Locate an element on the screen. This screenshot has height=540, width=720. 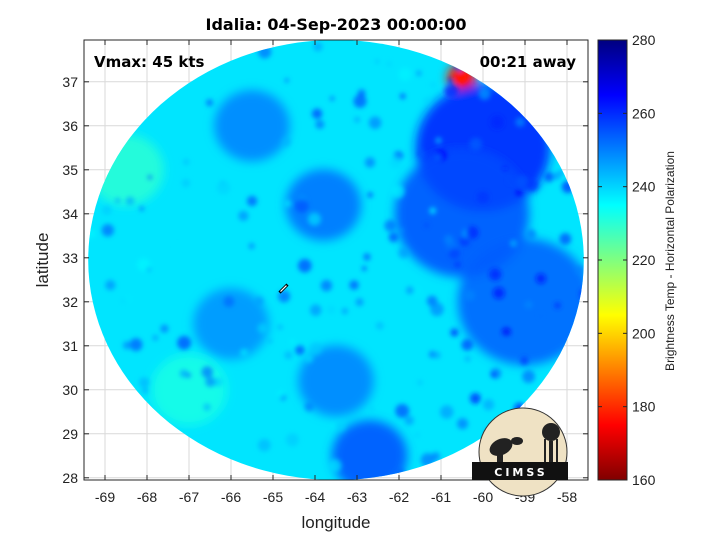
warm-spot-core is located at coordinates (462, 77).